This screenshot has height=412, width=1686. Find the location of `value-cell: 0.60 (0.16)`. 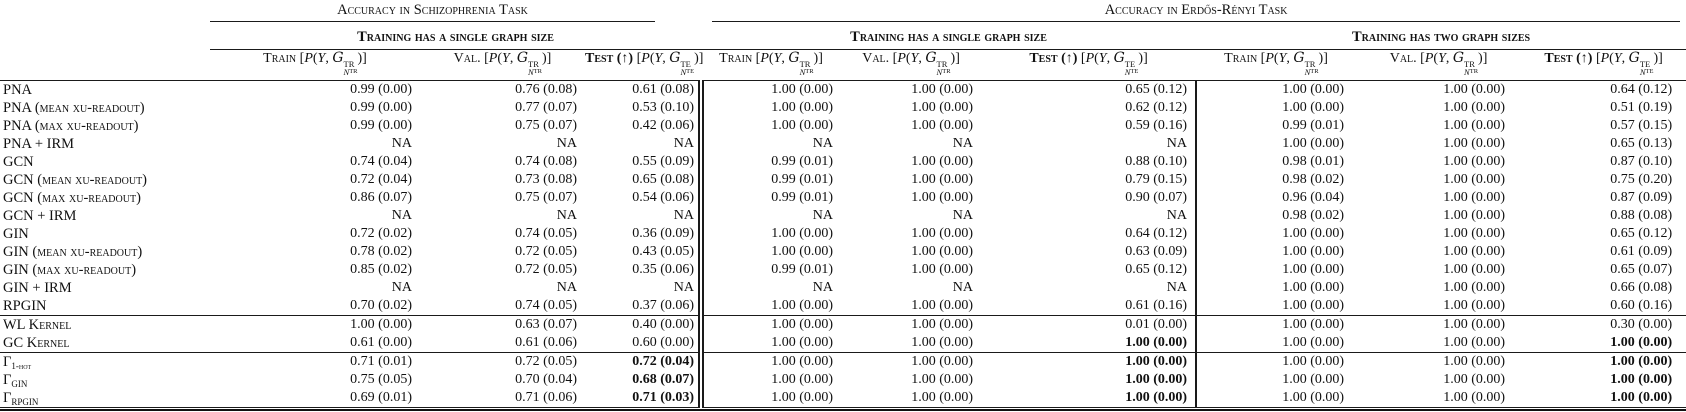

value-cell: 0.60 (0.16) is located at coordinates (1641, 305).